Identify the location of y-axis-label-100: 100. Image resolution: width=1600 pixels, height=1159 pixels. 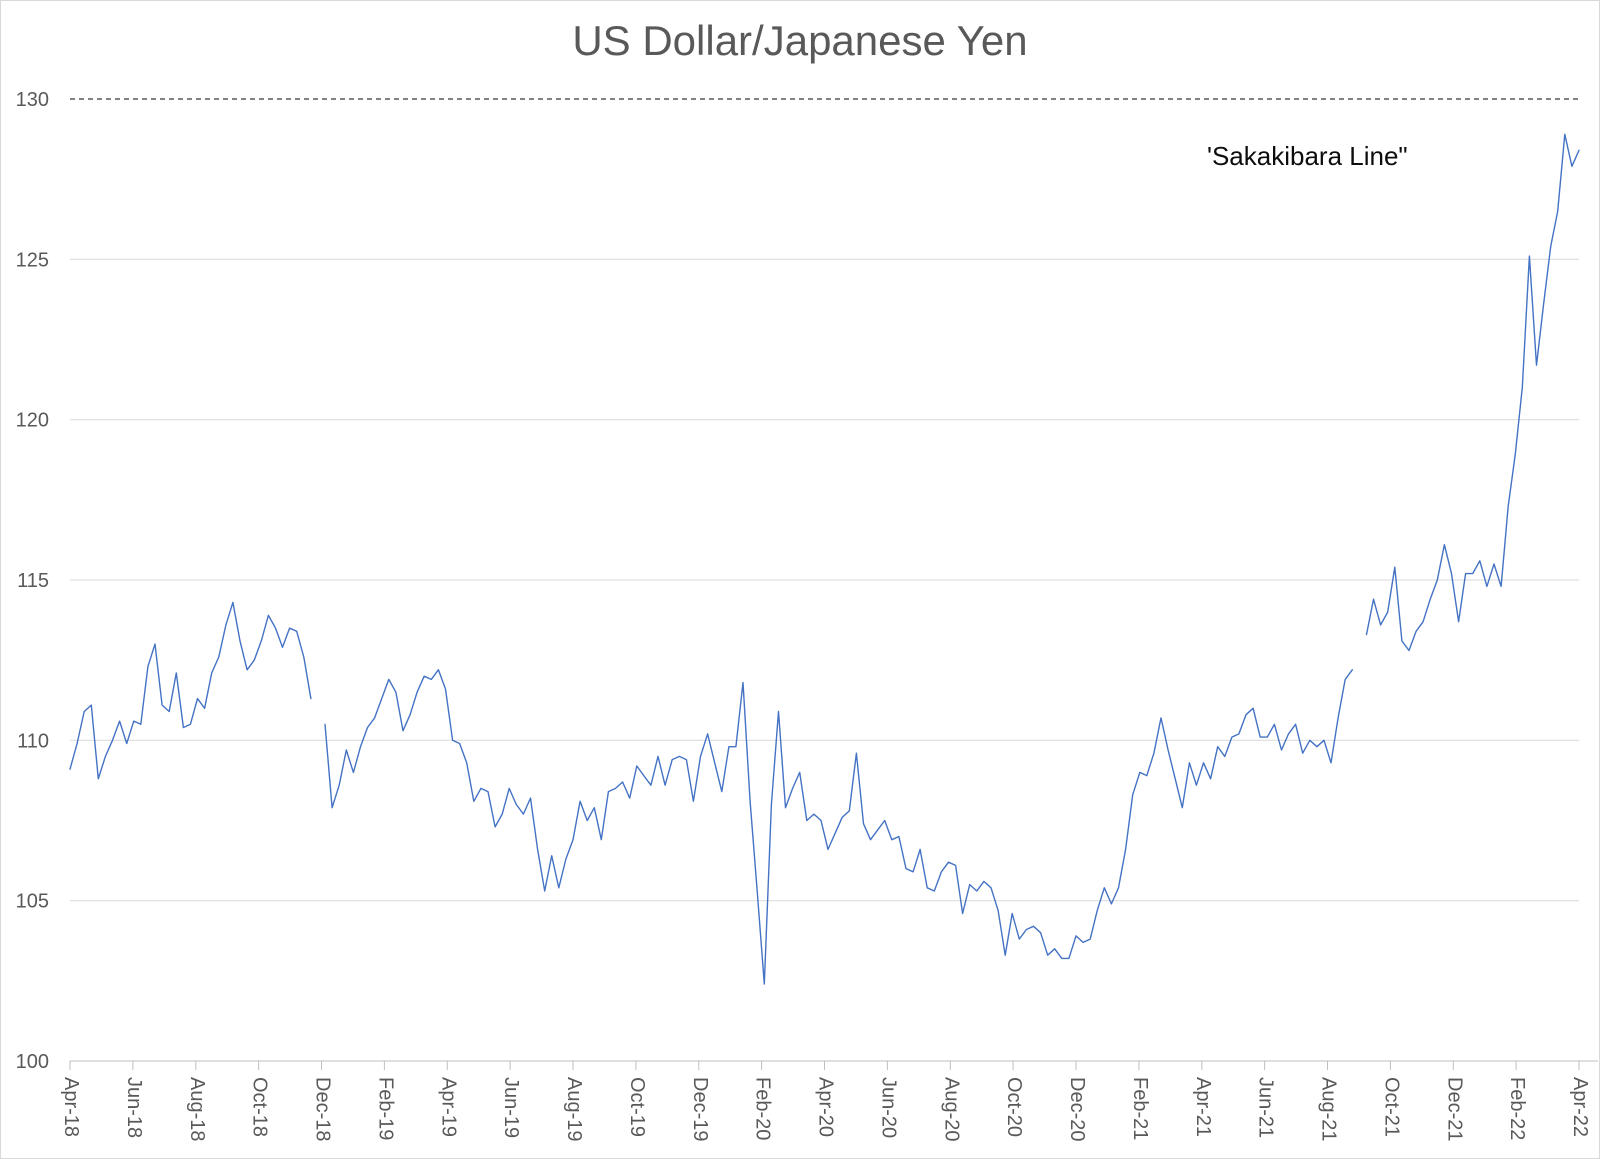
(32, 1062).